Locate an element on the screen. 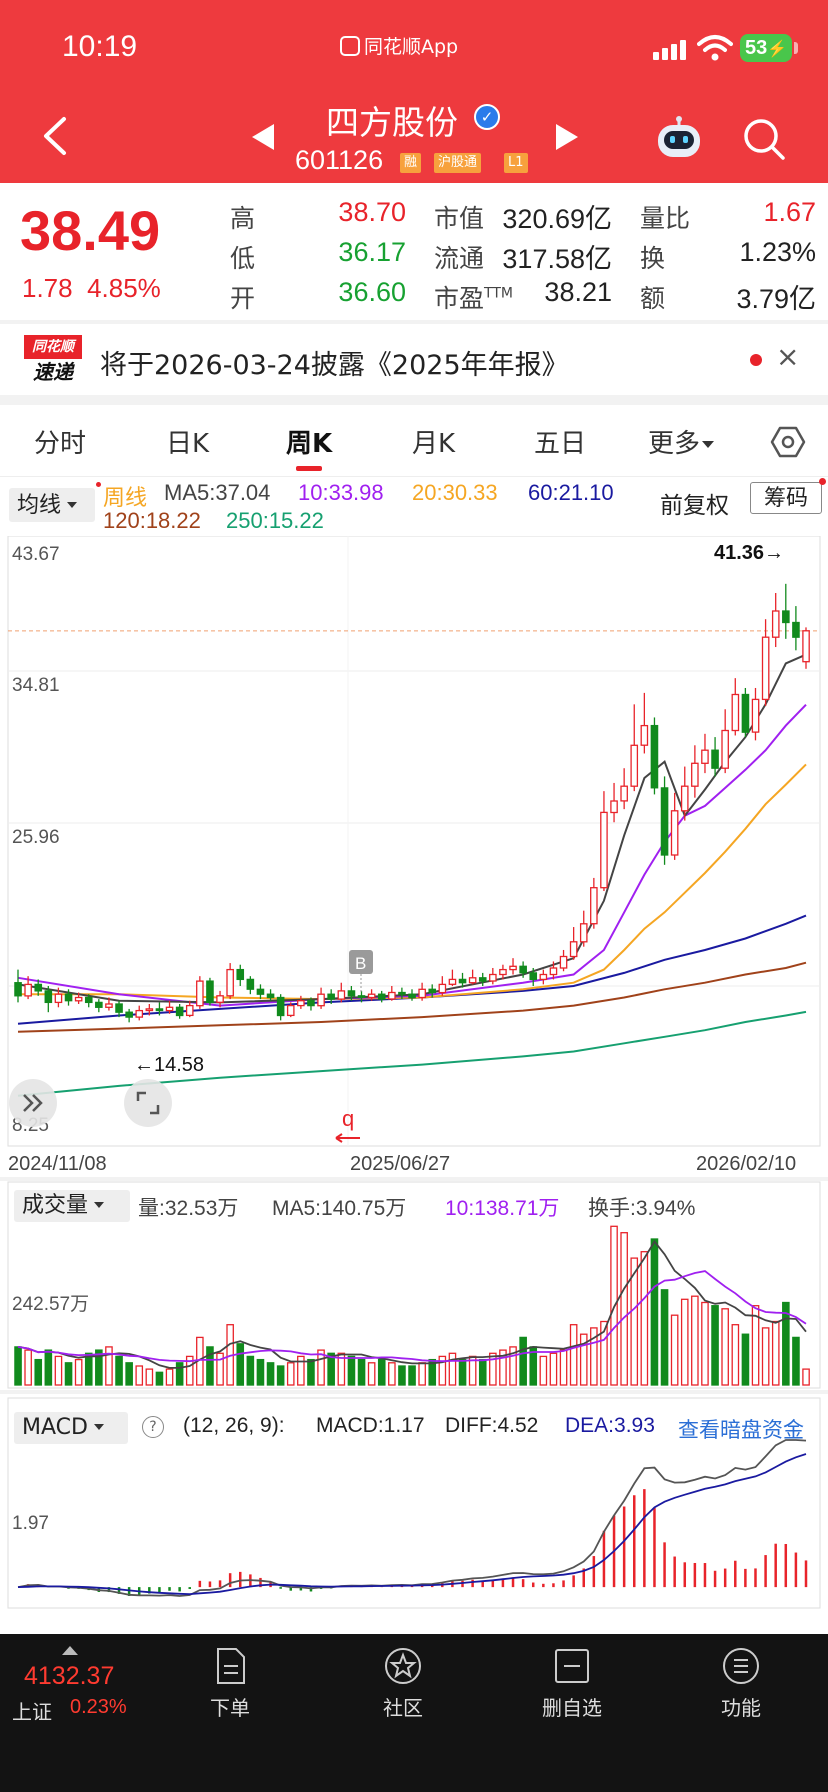  tab-more: 更多 is located at coordinates (681, 441).